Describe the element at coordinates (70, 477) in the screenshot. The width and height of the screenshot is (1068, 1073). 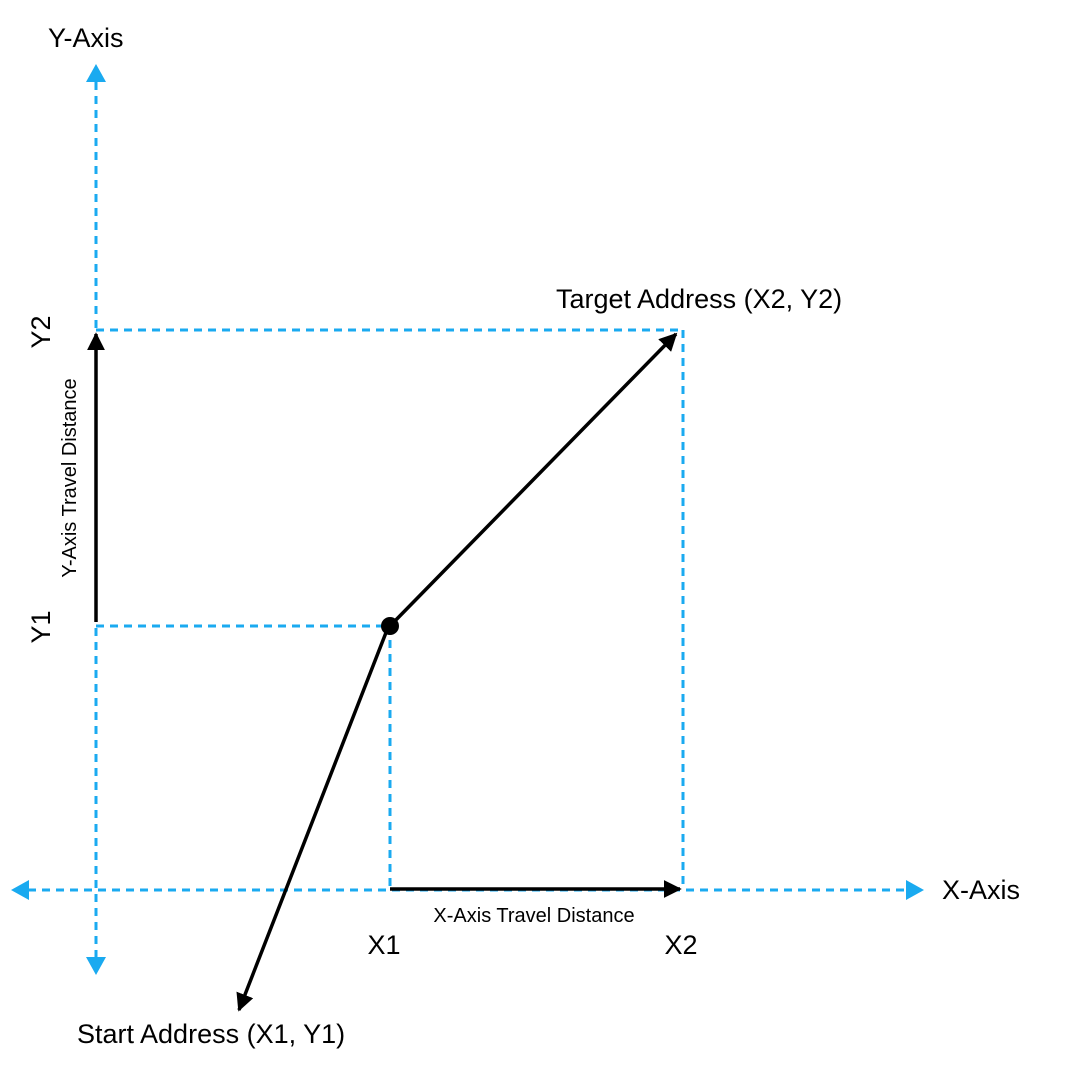
I see `y-travel-label: Y-Axis Travel Distance` at that location.